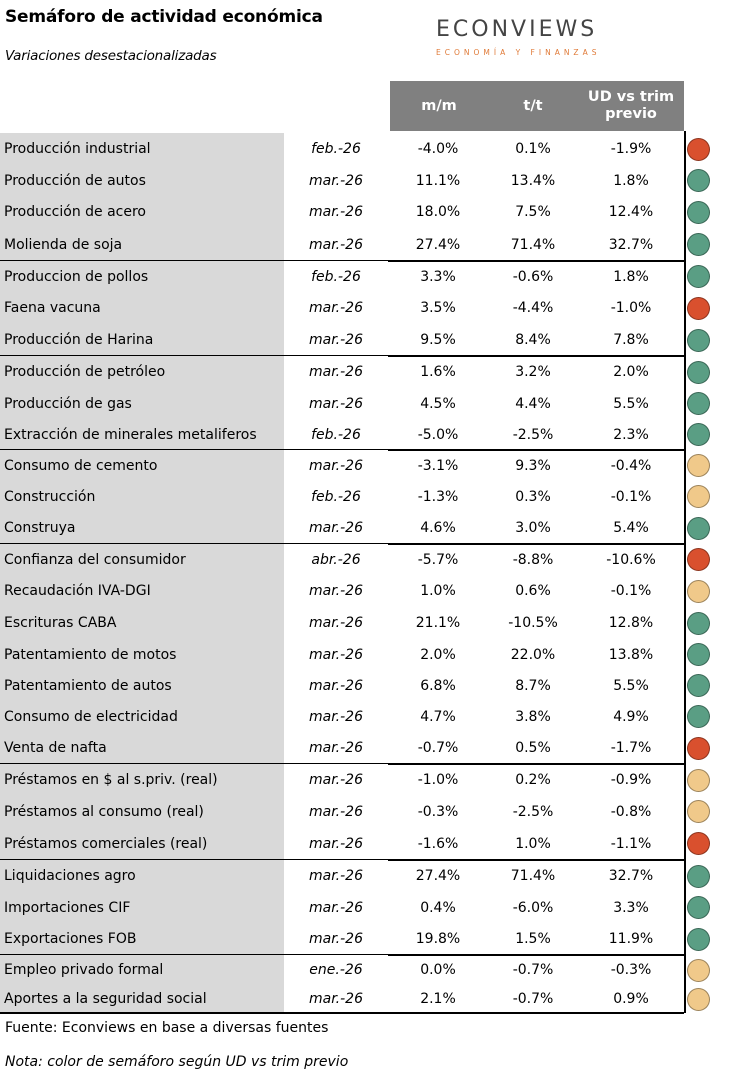 The width and height of the screenshot is (730, 1078). I want to click on logo-main-text: ECONVIEWS, so click(517, 29).